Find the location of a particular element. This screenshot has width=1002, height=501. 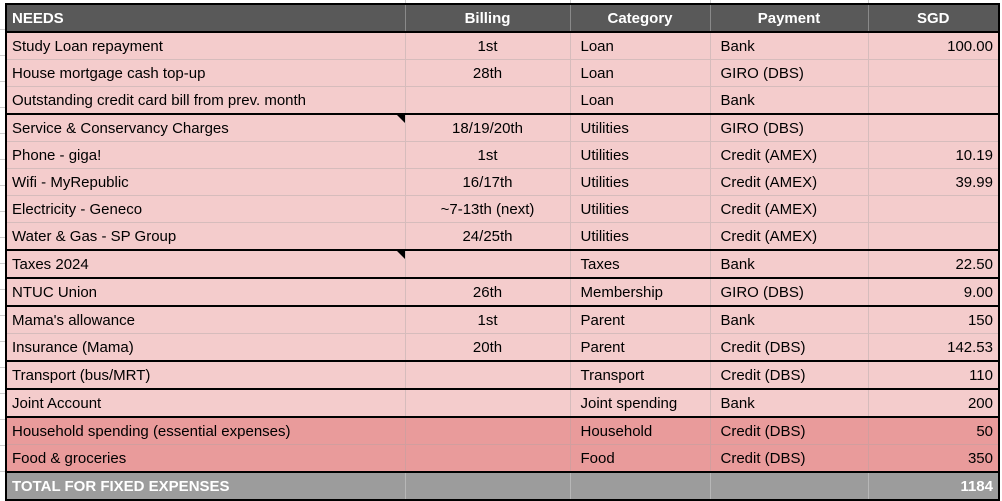

cell-category: Taxes is located at coordinates (640, 264).